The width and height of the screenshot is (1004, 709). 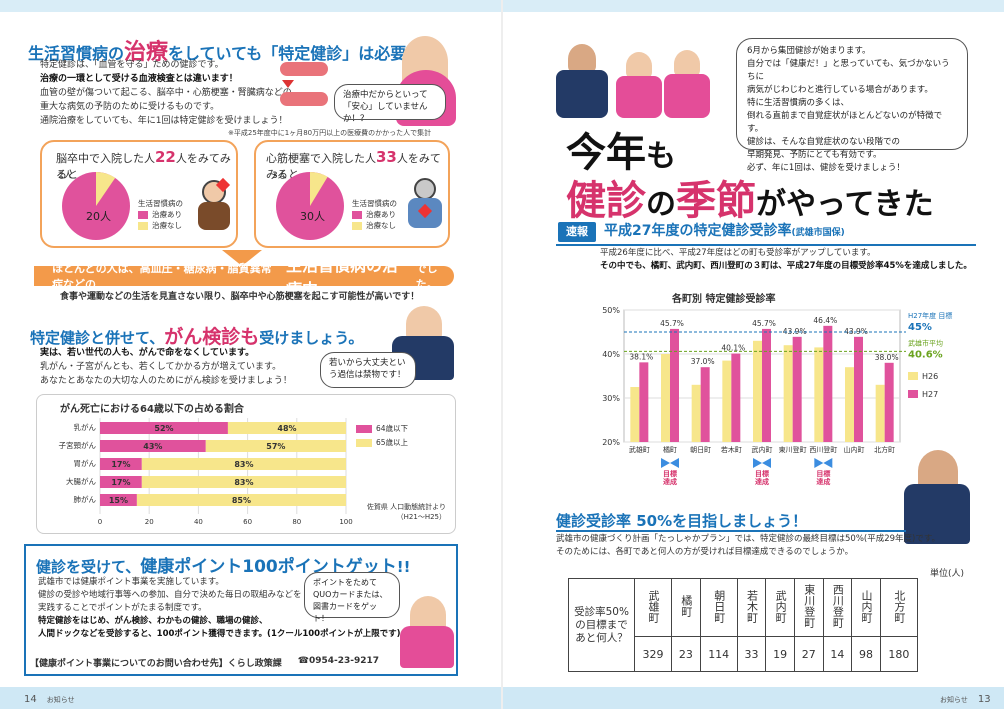 I want to click on speech-bubble-points: ポイントをためてQUOカードまたは、図書カードをゲット！, so click(x=352, y=597).